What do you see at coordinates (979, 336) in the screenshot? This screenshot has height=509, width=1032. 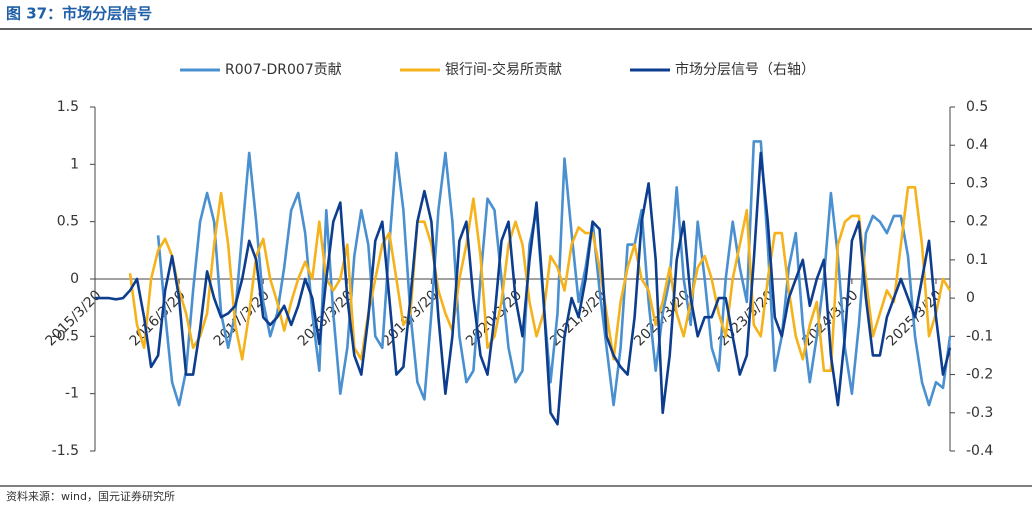 I see `y2-tick-label: -0.1` at bounding box center [979, 336].